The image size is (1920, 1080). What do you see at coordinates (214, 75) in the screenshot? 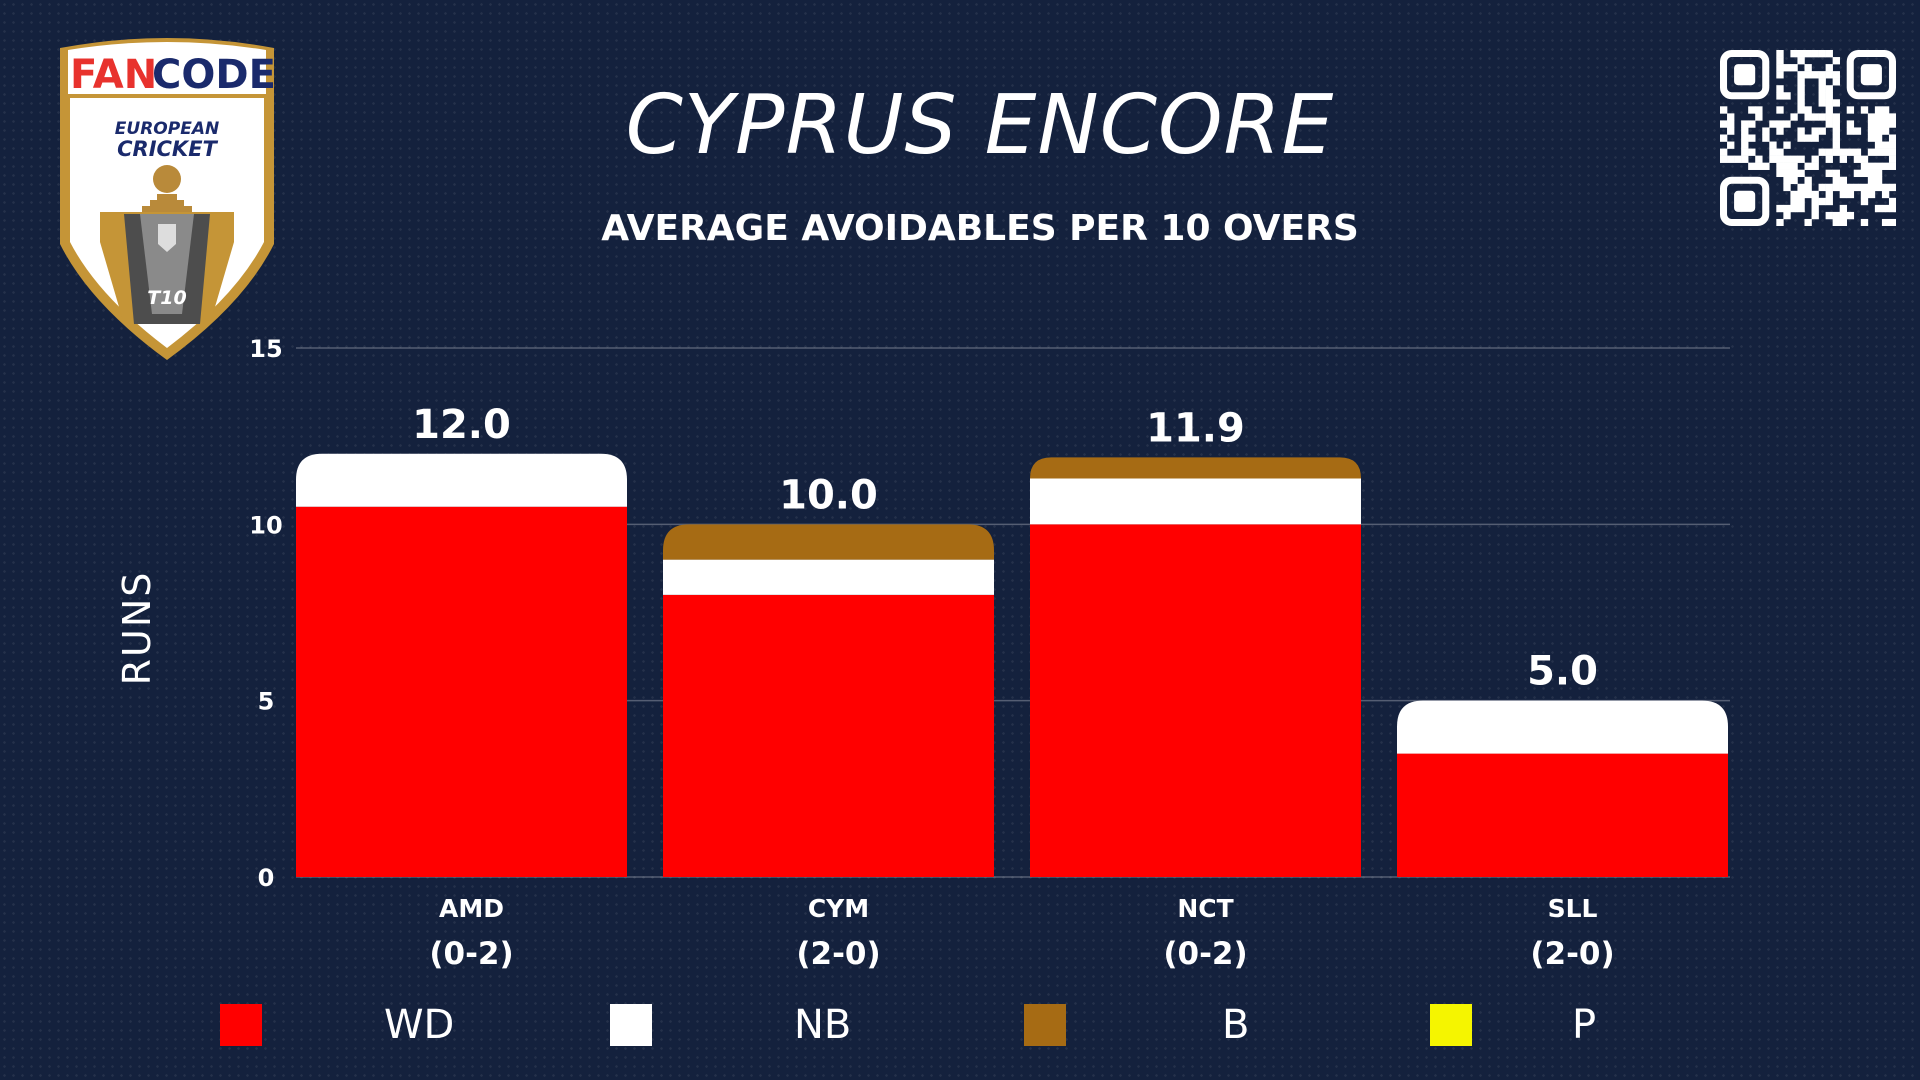
I see `logo-brand-code: CODE` at bounding box center [214, 75].